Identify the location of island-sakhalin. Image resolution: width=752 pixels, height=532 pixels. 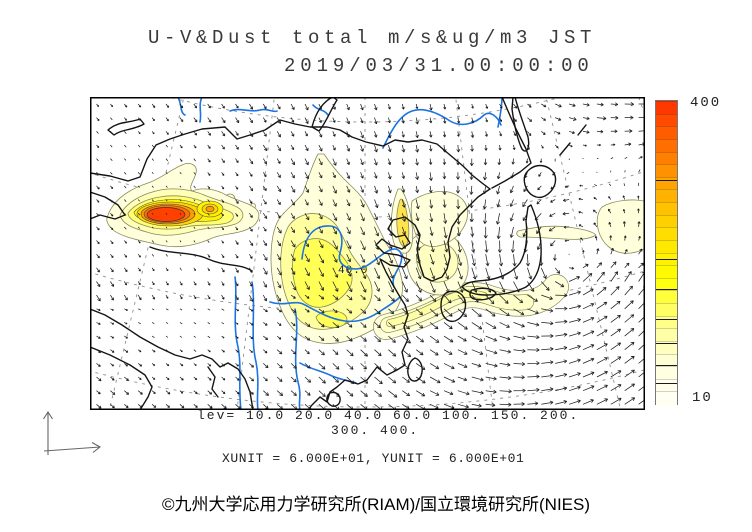
(520, 124).